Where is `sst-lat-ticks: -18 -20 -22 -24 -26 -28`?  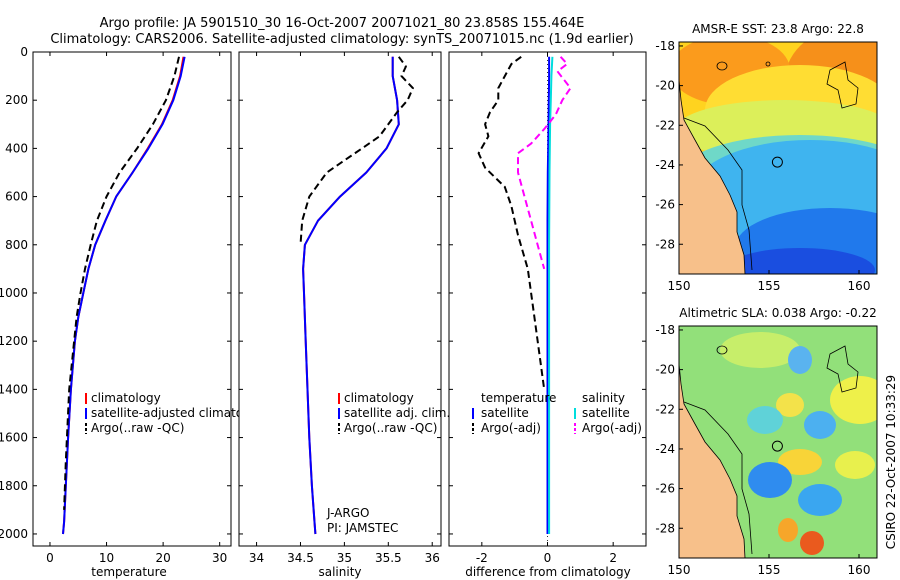
sst-lat-ticks: -18 -20 -22 -24 -26 -28 is located at coordinates (669, 145).